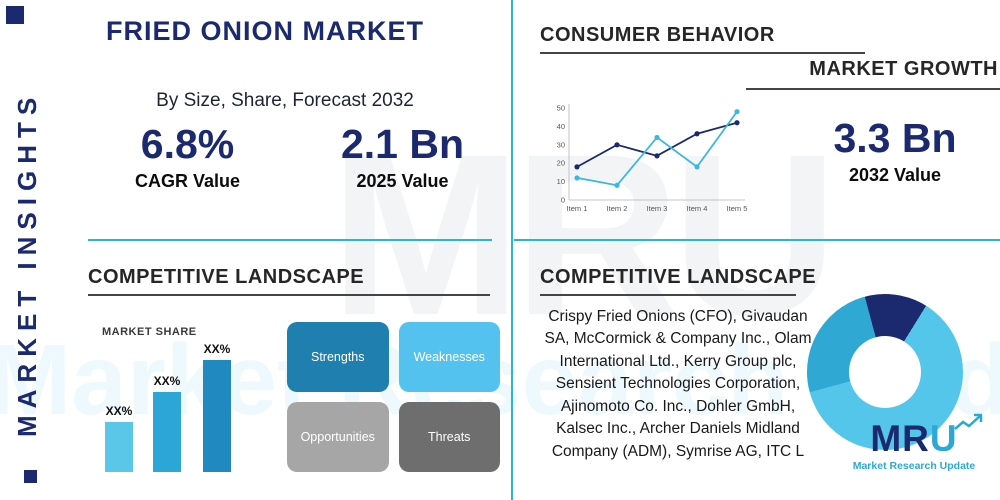  What do you see at coordinates (449, 357) in the screenshot?
I see `swot-weaknesses: Weaknesses` at bounding box center [449, 357].